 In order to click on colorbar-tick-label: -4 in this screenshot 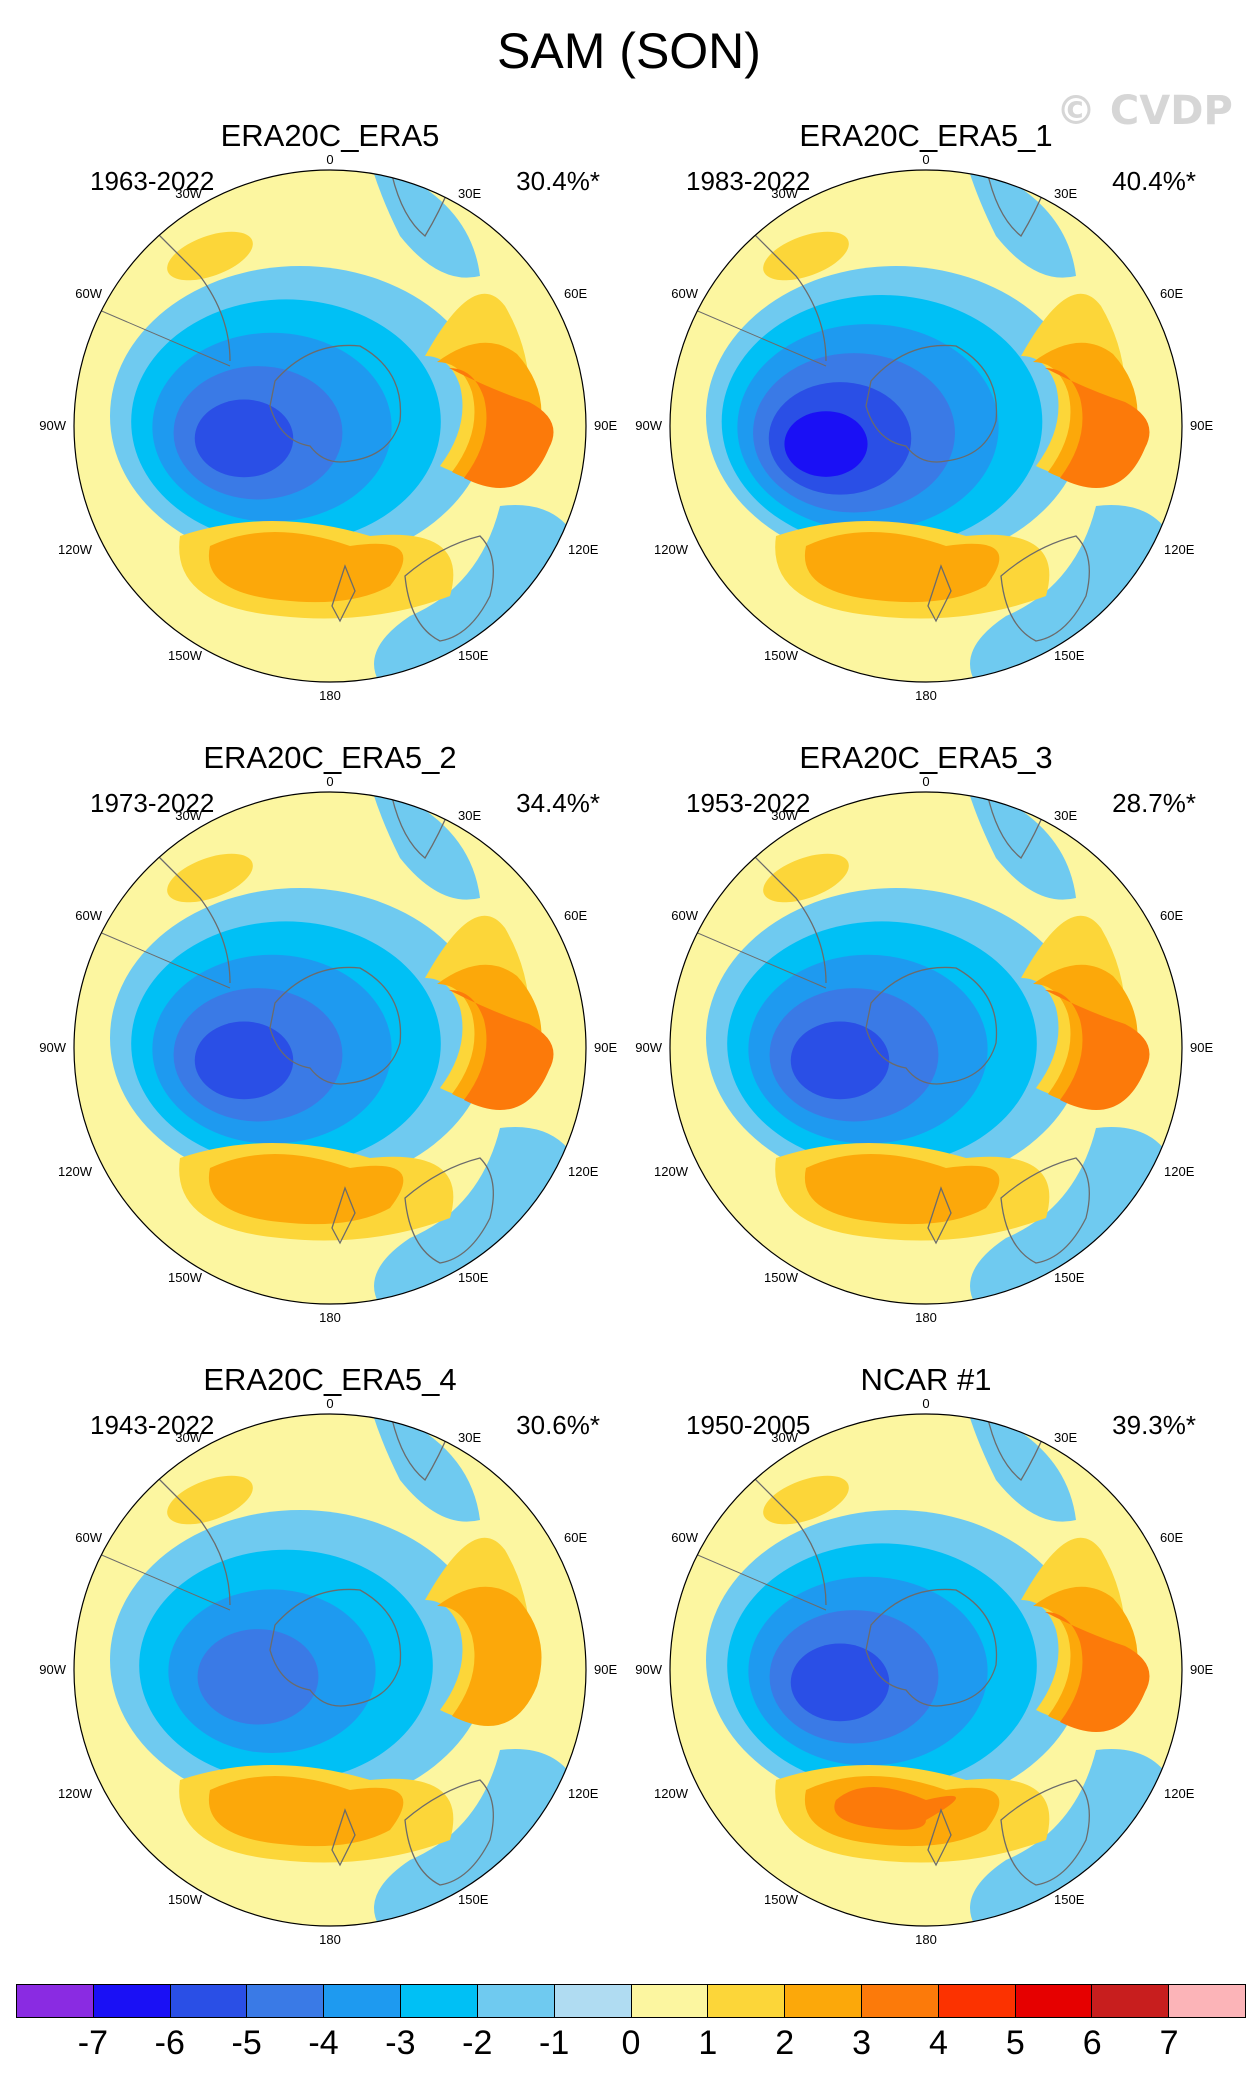, I will do `click(323, 2043)`.